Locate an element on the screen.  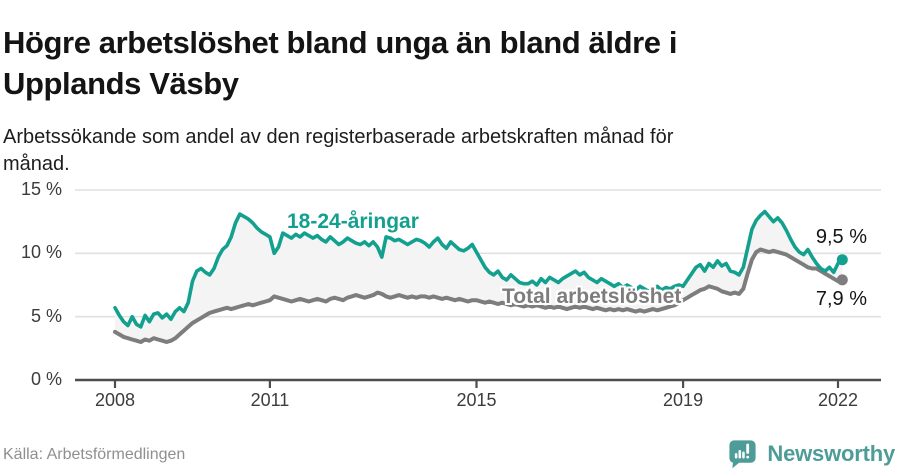
y-axis-tick-label: 15 % is located at coordinates (41, 188).